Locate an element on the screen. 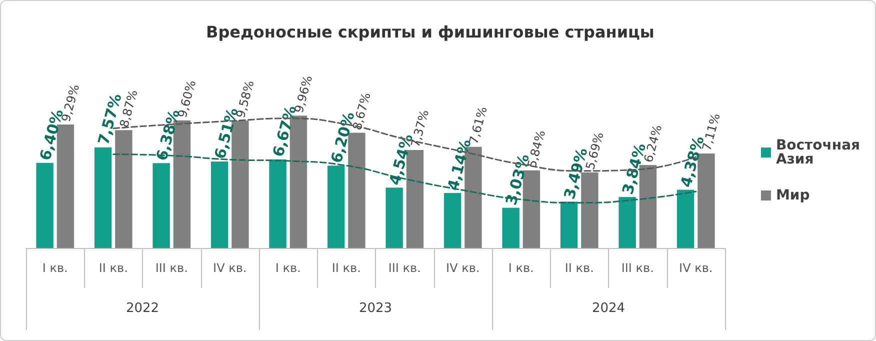 This screenshot has height=341, width=876. legend-label: Восточная Азия is located at coordinates (818, 153).